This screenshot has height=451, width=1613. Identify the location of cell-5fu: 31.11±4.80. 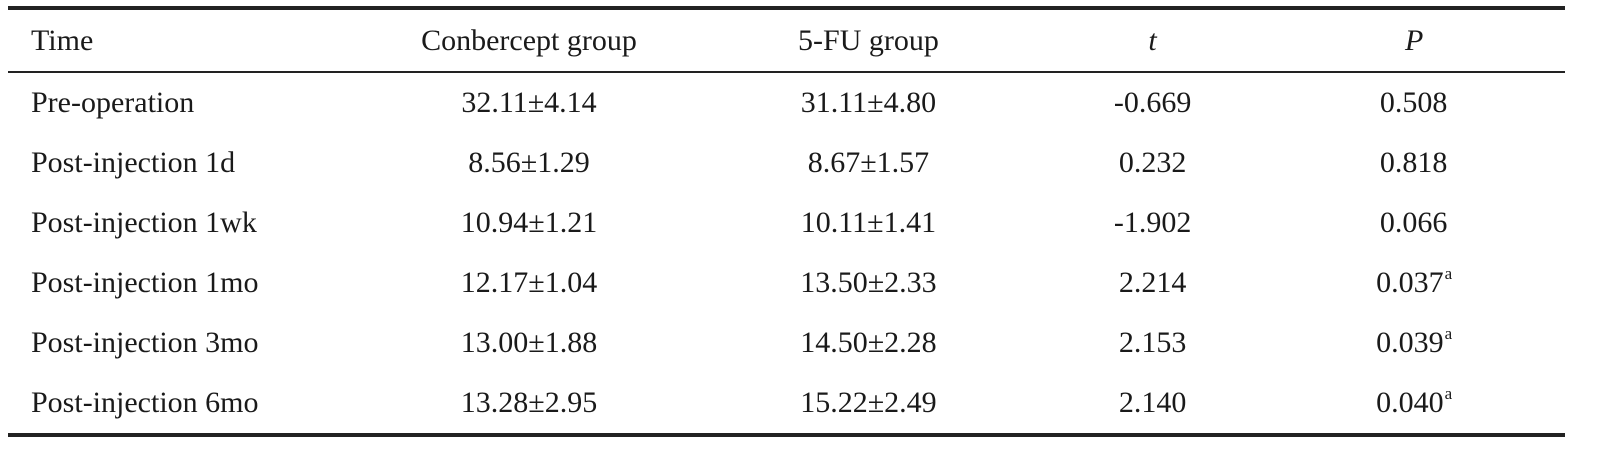
(868, 102).